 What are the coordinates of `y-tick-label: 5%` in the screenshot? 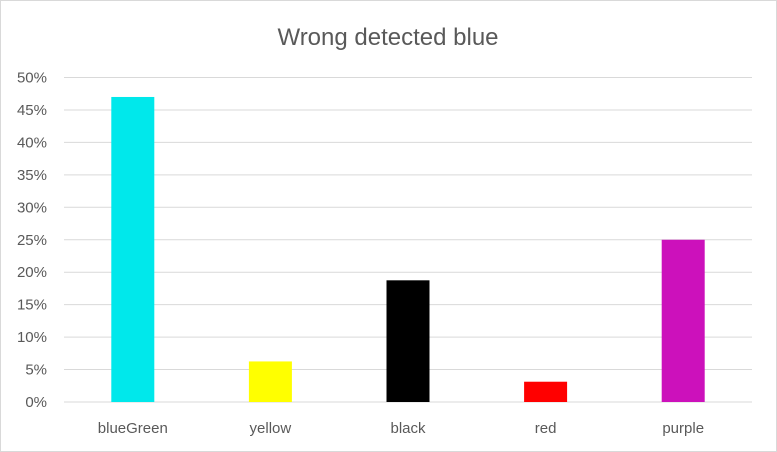 It's located at (36, 370).